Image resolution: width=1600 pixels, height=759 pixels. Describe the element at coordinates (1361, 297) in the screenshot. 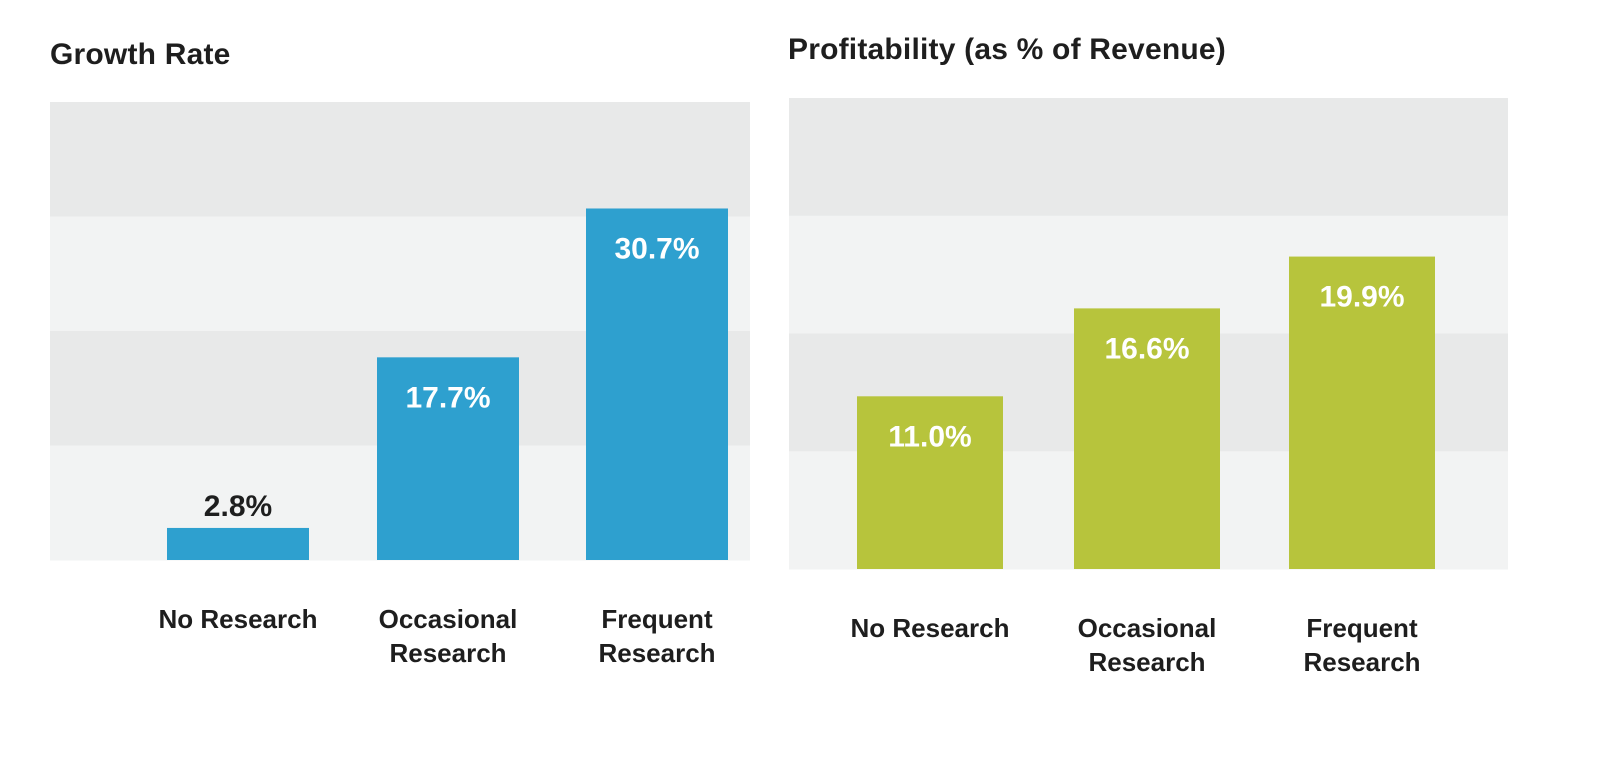

I see `data-label: 19.9%` at that location.